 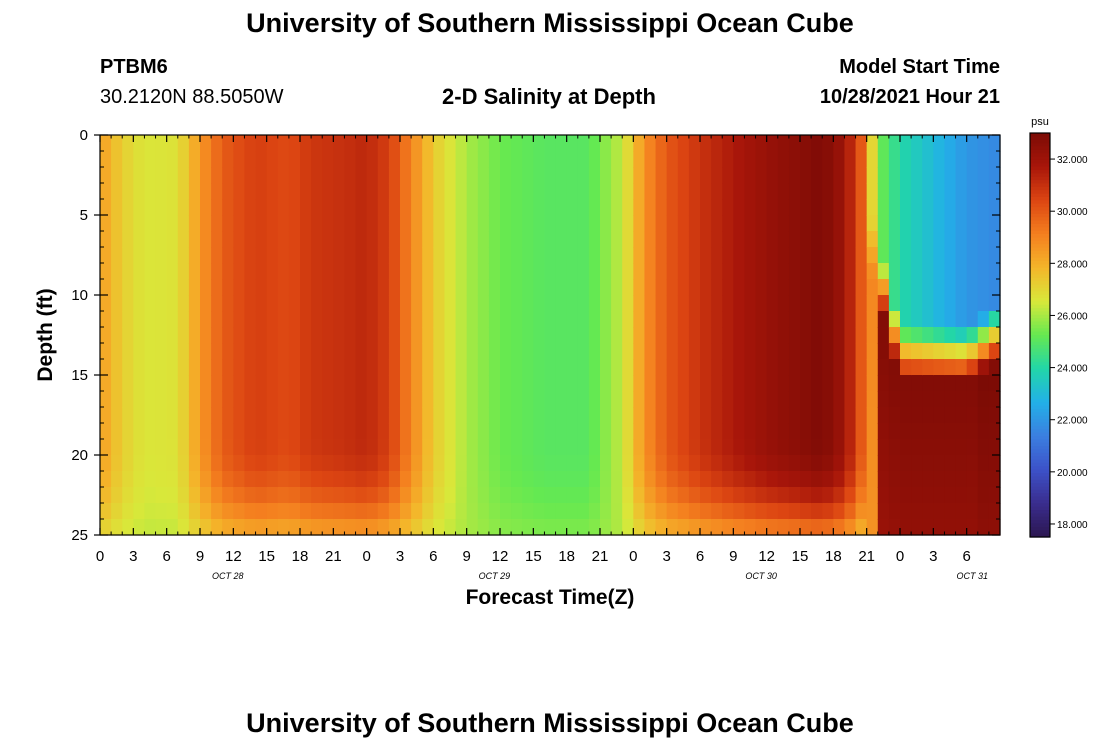 I want to click on colorbar-tick-label: 20.000, so click(x=1072, y=473).